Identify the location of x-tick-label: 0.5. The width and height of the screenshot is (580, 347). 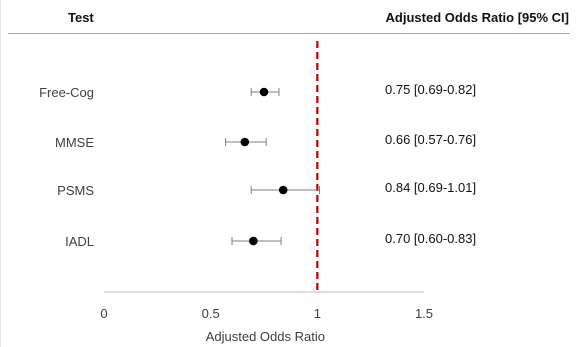
(211, 313).